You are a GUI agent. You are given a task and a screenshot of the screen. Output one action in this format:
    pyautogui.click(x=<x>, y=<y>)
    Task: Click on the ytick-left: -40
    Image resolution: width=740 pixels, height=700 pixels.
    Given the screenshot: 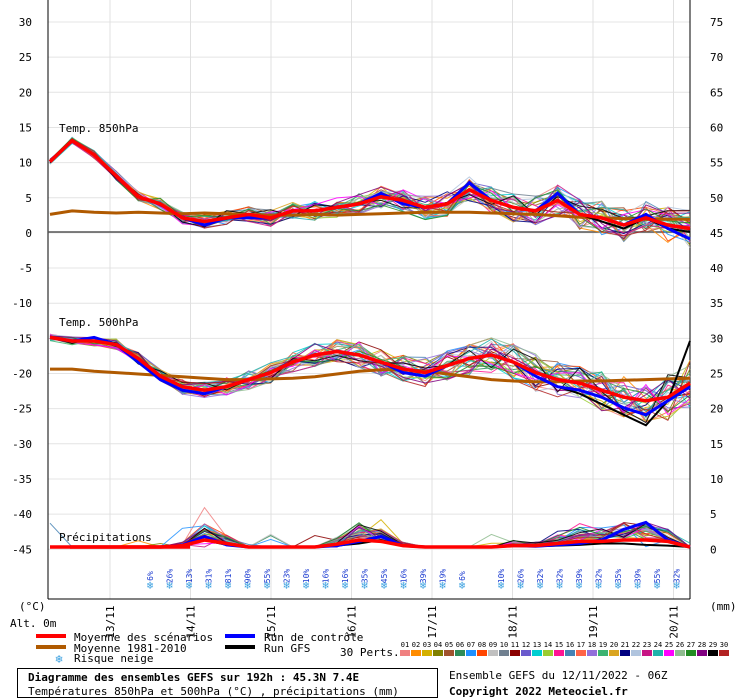 What is the action you would take?
    pyautogui.click(x=22, y=514)
    